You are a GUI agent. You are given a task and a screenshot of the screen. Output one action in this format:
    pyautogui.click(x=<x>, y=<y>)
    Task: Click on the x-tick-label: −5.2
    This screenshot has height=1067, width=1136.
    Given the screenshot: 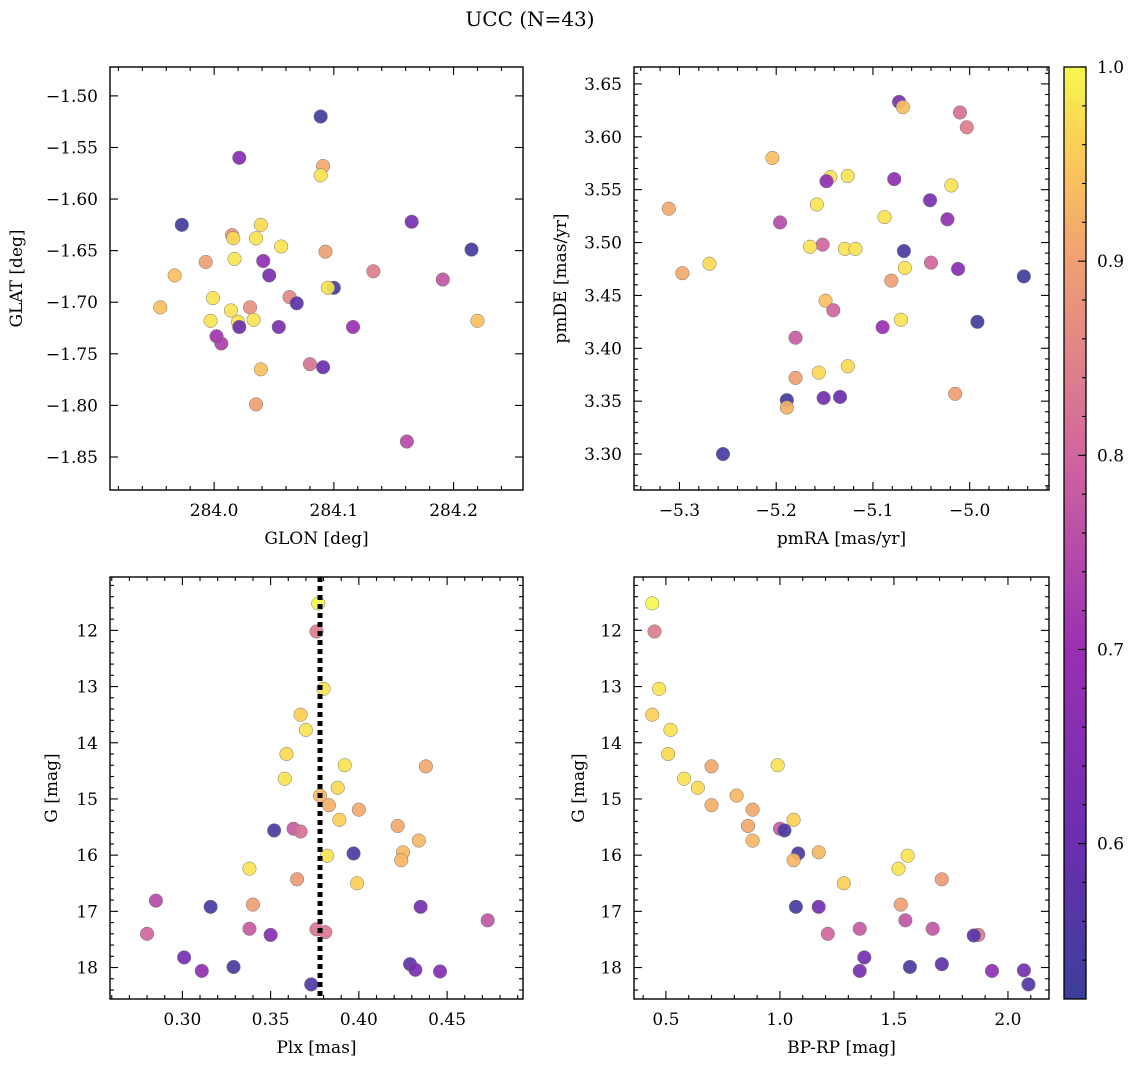 What is the action you would take?
    pyautogui.click(x=776, y=511)
    